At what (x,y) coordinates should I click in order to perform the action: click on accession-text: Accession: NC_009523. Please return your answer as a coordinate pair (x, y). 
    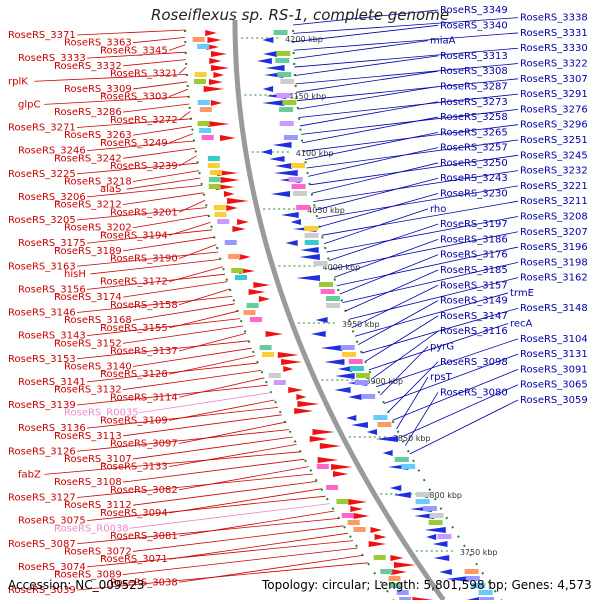
    Looking at the image, I should click on (76, 585).